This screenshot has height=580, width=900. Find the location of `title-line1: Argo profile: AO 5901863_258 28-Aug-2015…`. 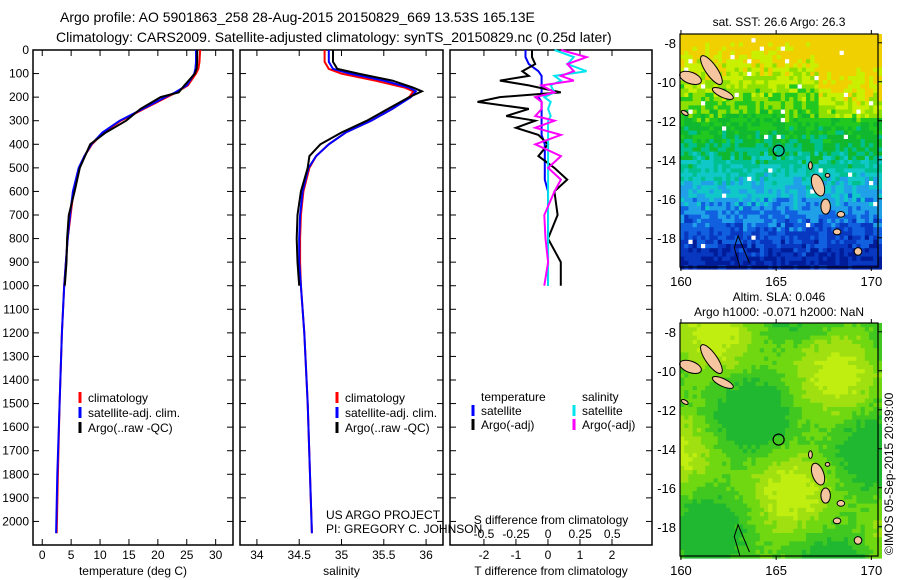

title-line1: Argo profile: AO 5901863_258 28-Aug-2015… is located at coordinates (297, 17).